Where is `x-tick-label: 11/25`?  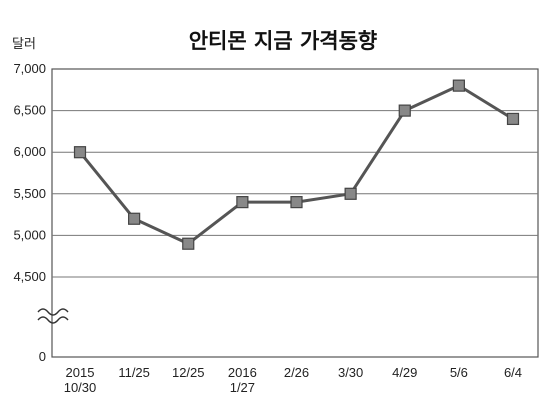
x-tick-label: 11/25 is located at coordinates (134, 372).